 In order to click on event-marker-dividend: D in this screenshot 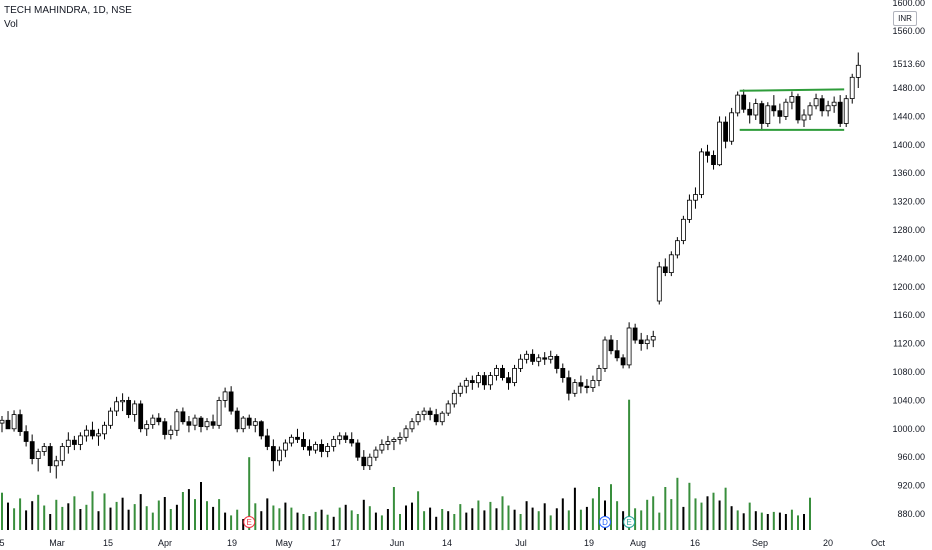, I will do `click(605, 522)`.